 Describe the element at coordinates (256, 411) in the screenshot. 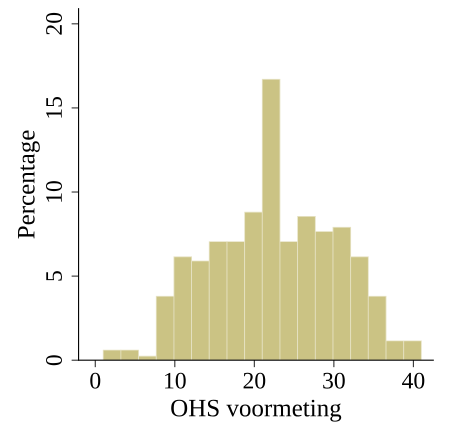

I see `x-axis-title: OHS voormeting` at that location.